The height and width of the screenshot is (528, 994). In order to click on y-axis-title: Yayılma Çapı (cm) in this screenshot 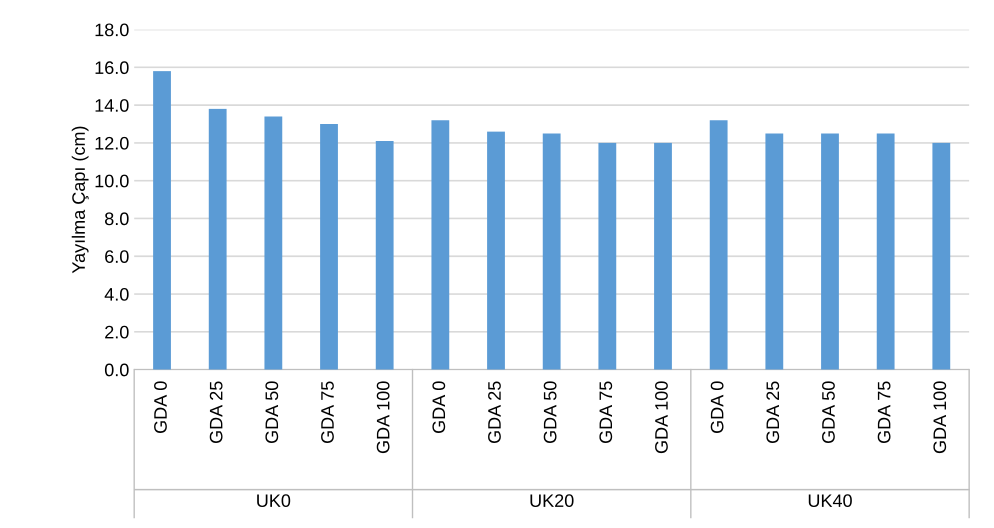, I will do `click(80, 200)`.